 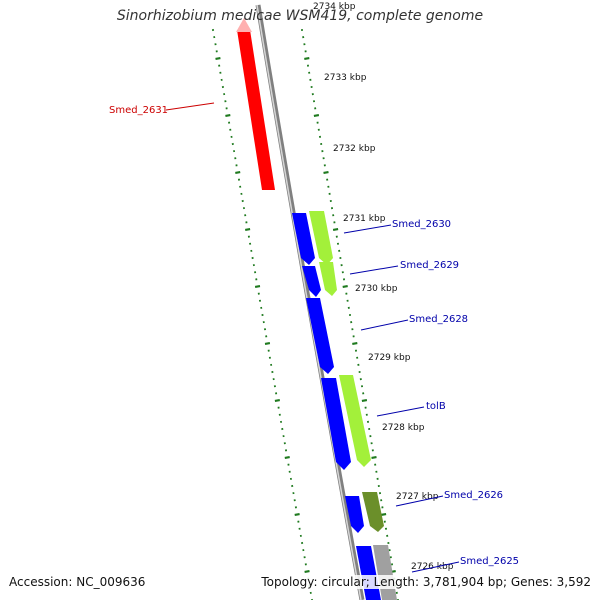 What do you see at coordinates (345, 78) in the screenshot?
I see `kbp-label-2733: 2733 kbp` at bounding box center [345, 78].